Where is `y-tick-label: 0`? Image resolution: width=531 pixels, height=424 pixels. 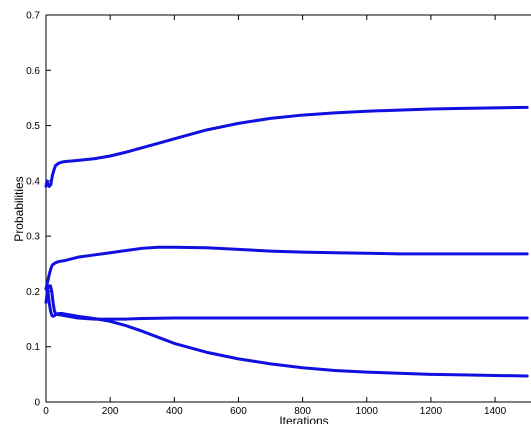
y-tick-label: 0 is located at coordinates (37, 403).